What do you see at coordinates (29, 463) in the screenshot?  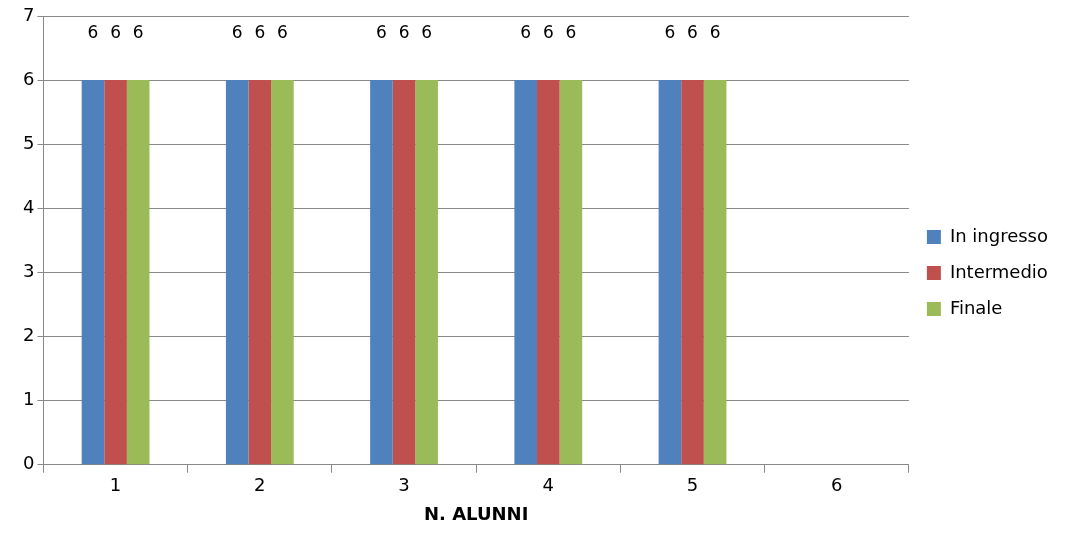 I see `y-tick-label: 0` at bounding box center [29, 463].